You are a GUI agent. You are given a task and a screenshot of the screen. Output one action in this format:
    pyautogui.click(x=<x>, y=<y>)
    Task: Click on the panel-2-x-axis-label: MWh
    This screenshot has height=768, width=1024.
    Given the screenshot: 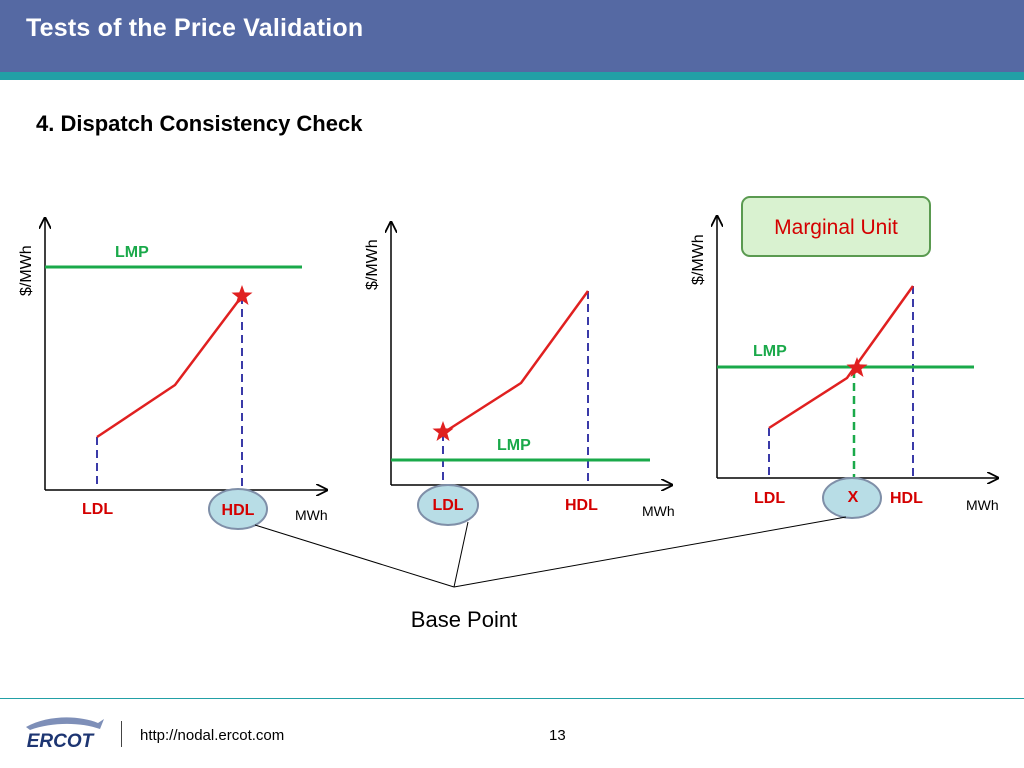 What is the action you would take?
    pyautogui.click(x=658, y=511)
    